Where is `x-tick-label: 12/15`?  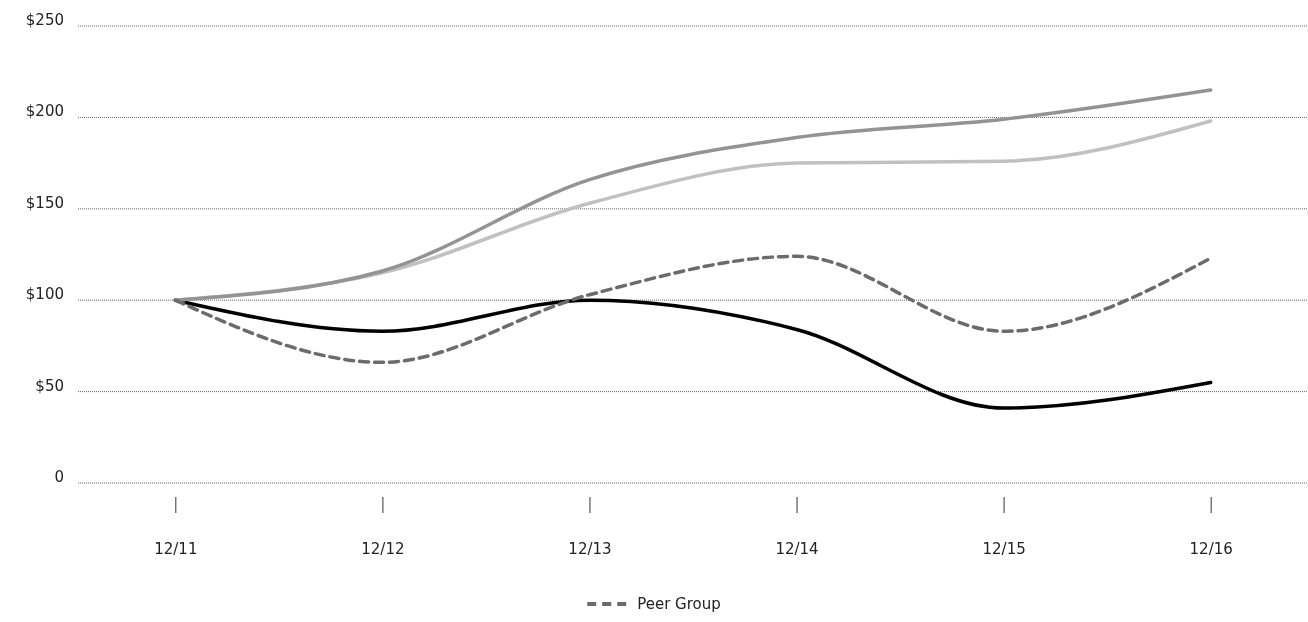
x-tick-label: 12/15 is located at coordinates (1004, 548).